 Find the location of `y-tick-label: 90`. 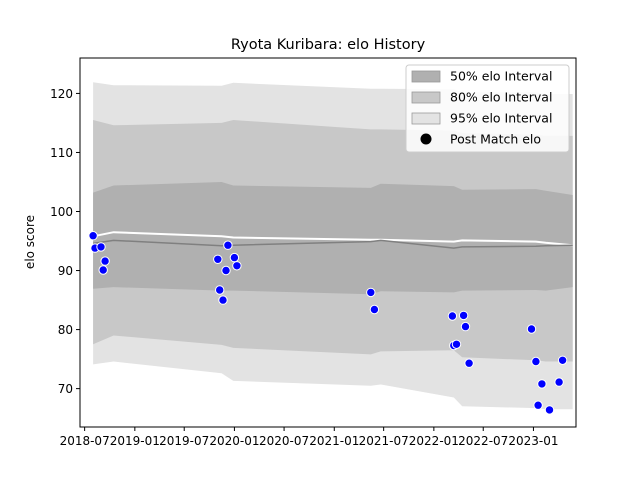

y-tick-label: 90 is located at coordinates (65, 271).